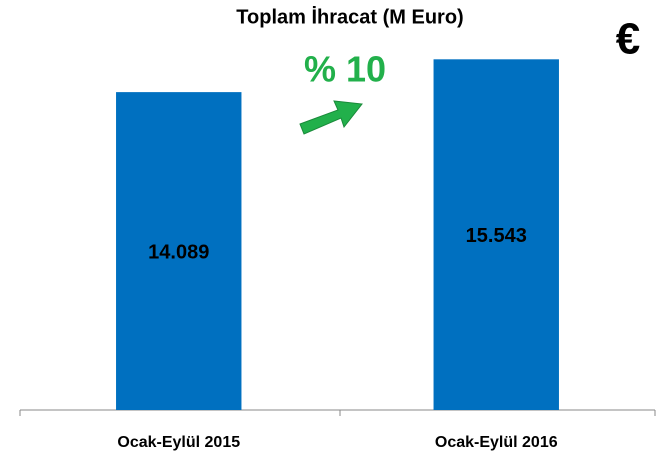 The image size is (656, 468). What do you see at coordinates (178, 442) in the screenshot?
I see `x-tick-label: Ocak-Eylül 2015` at bounding box center [178, 442].